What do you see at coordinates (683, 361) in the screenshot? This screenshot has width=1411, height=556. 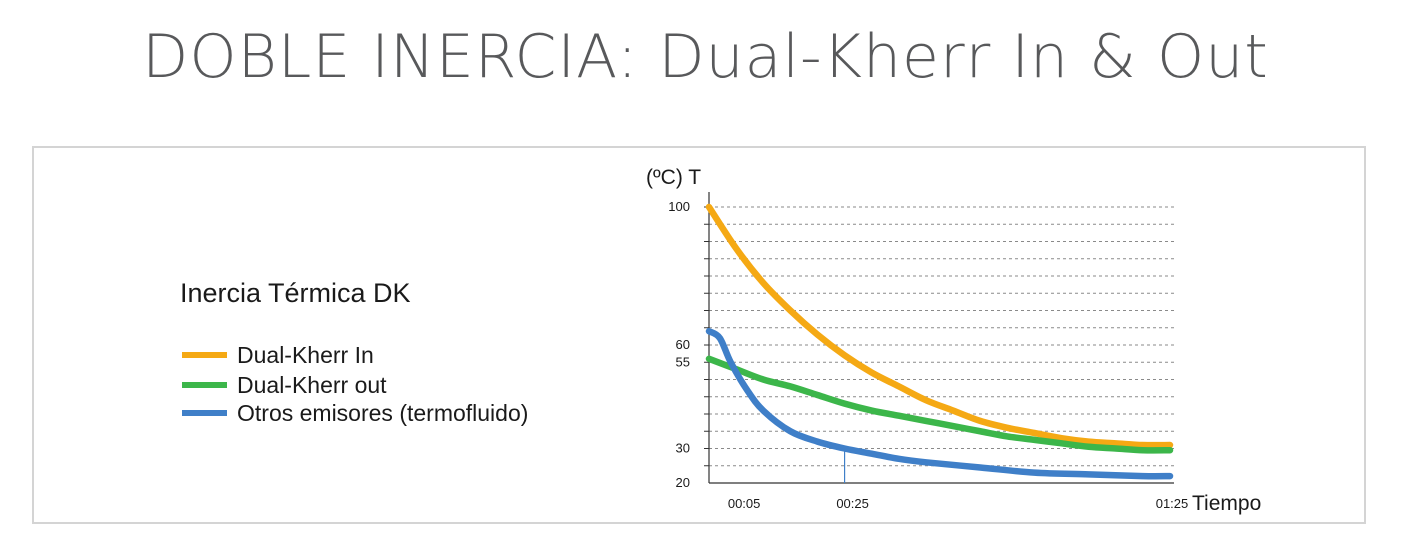 I see `y-tick-label: 55` at bounding box center [683, 361].